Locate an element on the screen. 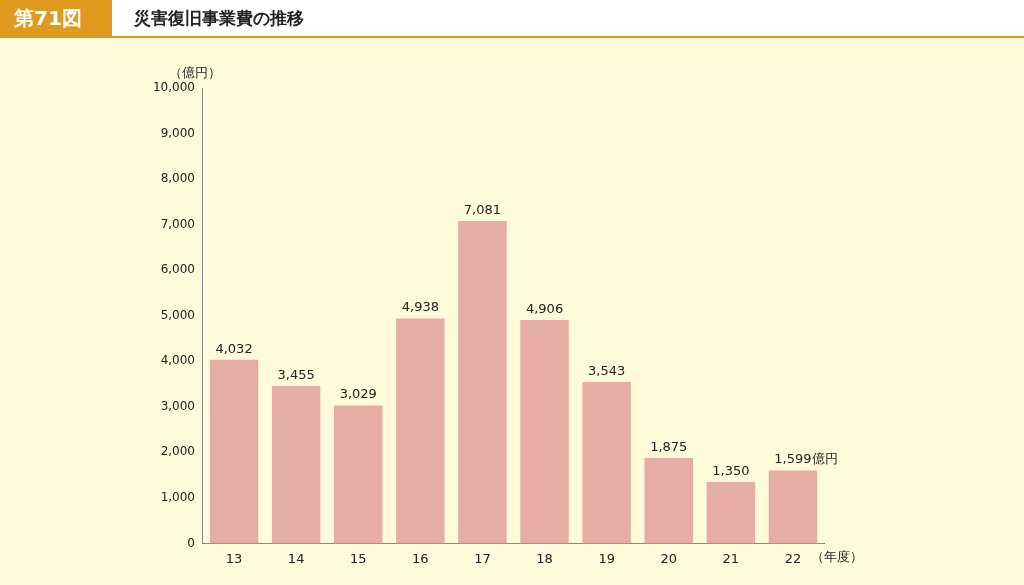 The image size is (1024, 585). y-tick-label: 7,000 is located at coordinates (177, 223).